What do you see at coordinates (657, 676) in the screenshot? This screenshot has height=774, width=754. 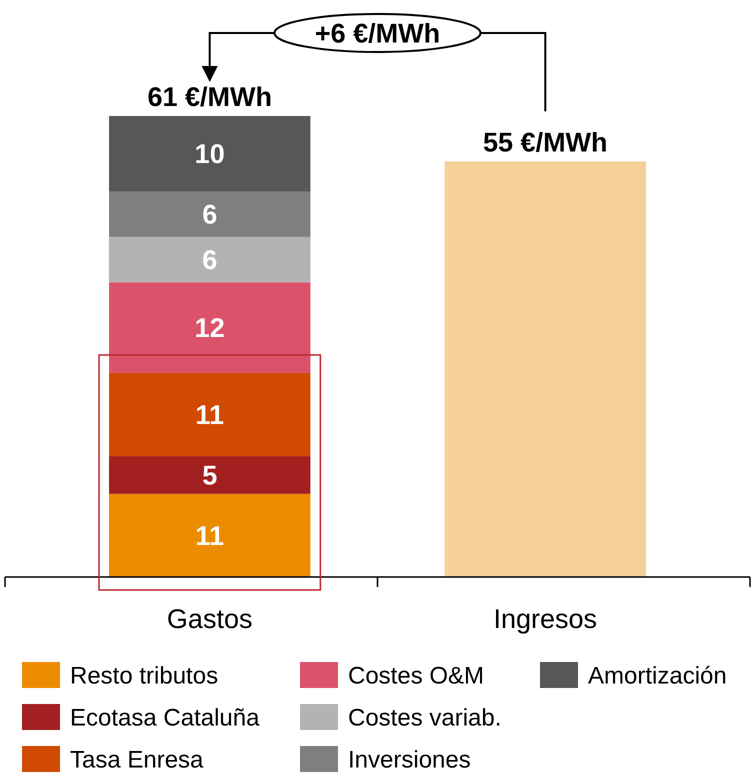 I see `legend-label: Amortización` at bounding box center [657, 676].